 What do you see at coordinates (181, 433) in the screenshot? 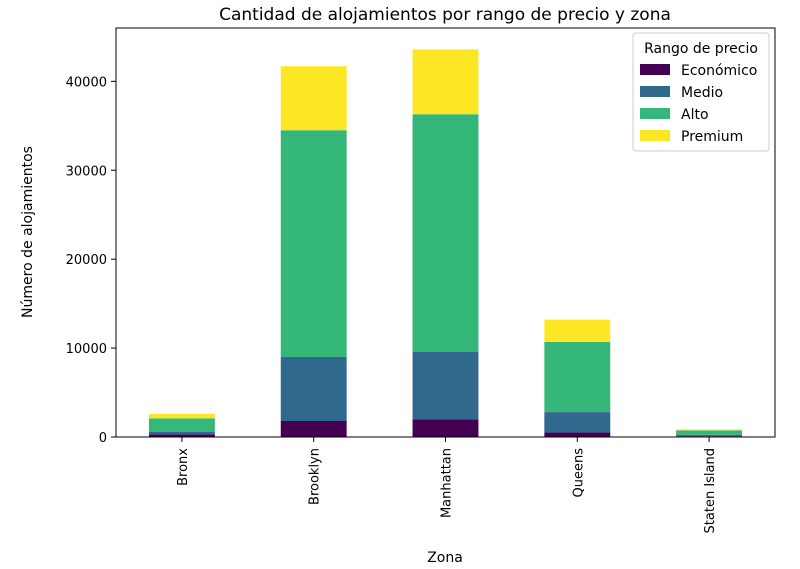
I see `bar-bronx-medio` at bounding box center [181, 433].